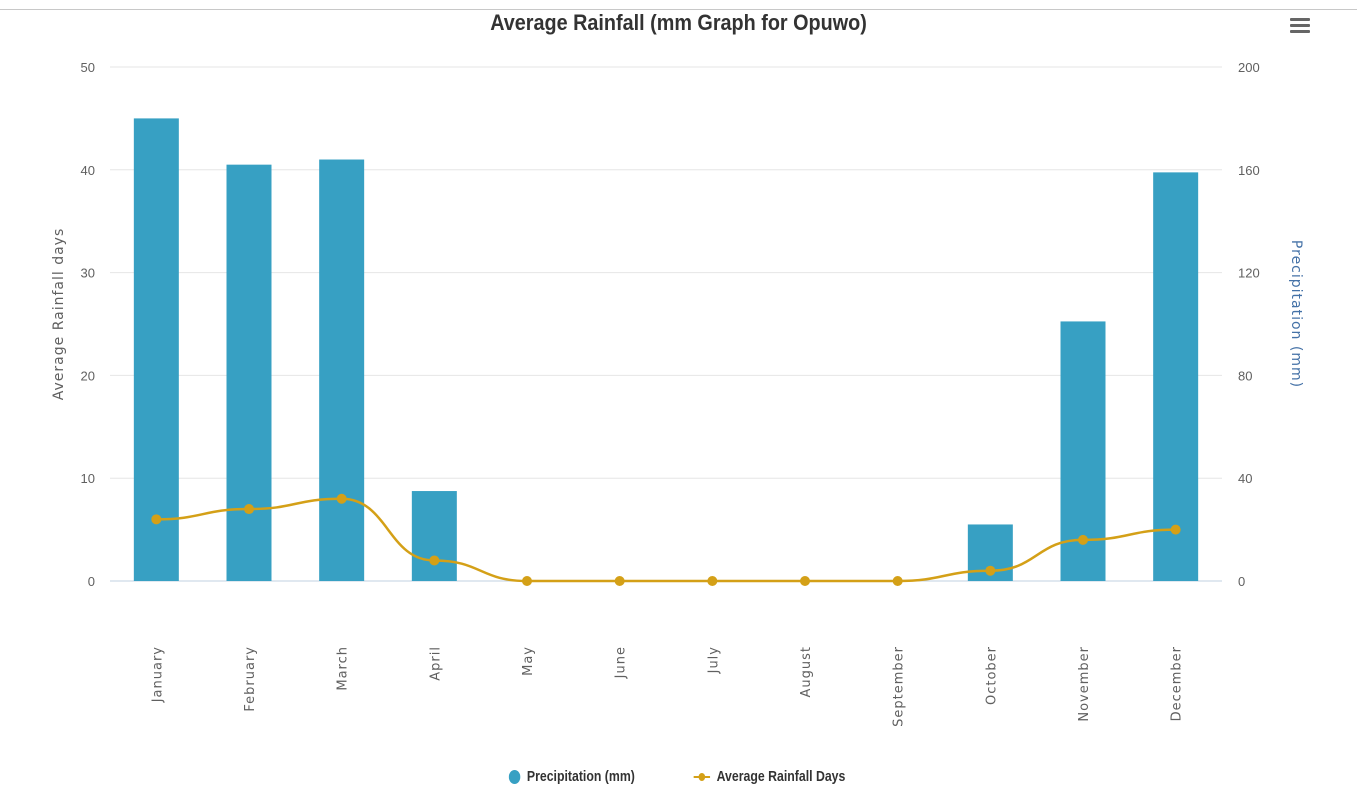 The image size is (1357, 796). I want to click on x-tick-label-november: November, so click(1084, 684).